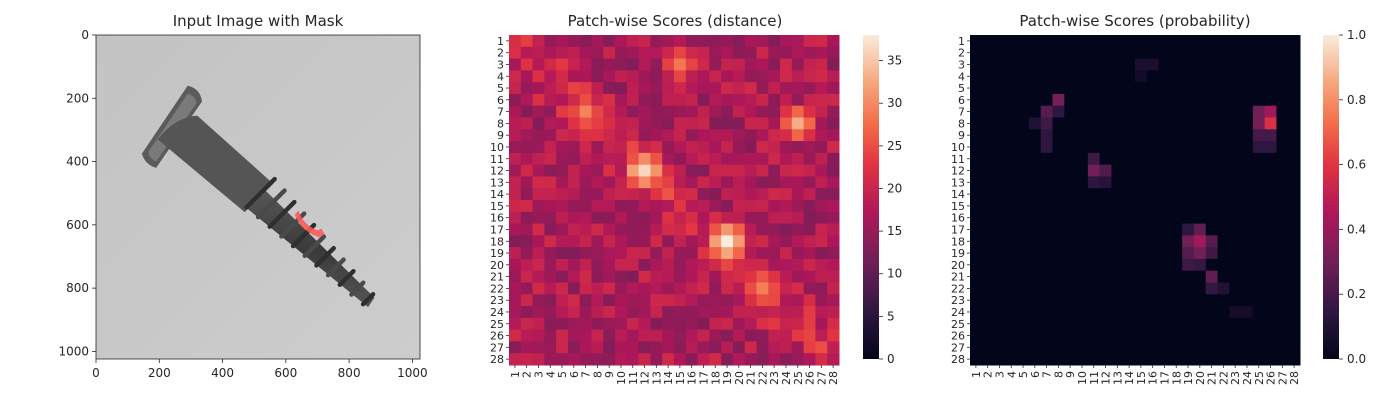 Image resolution: width=1400 pixels, height=400 pixels. I want to click on distance-x-tick-label: 17, so click(703, 378).